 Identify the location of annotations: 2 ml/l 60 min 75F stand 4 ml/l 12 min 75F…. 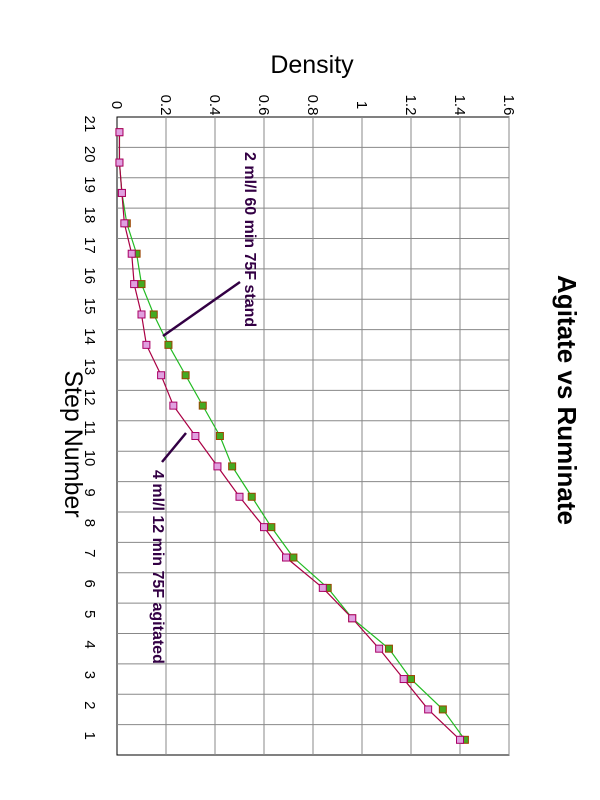
(203, 408).